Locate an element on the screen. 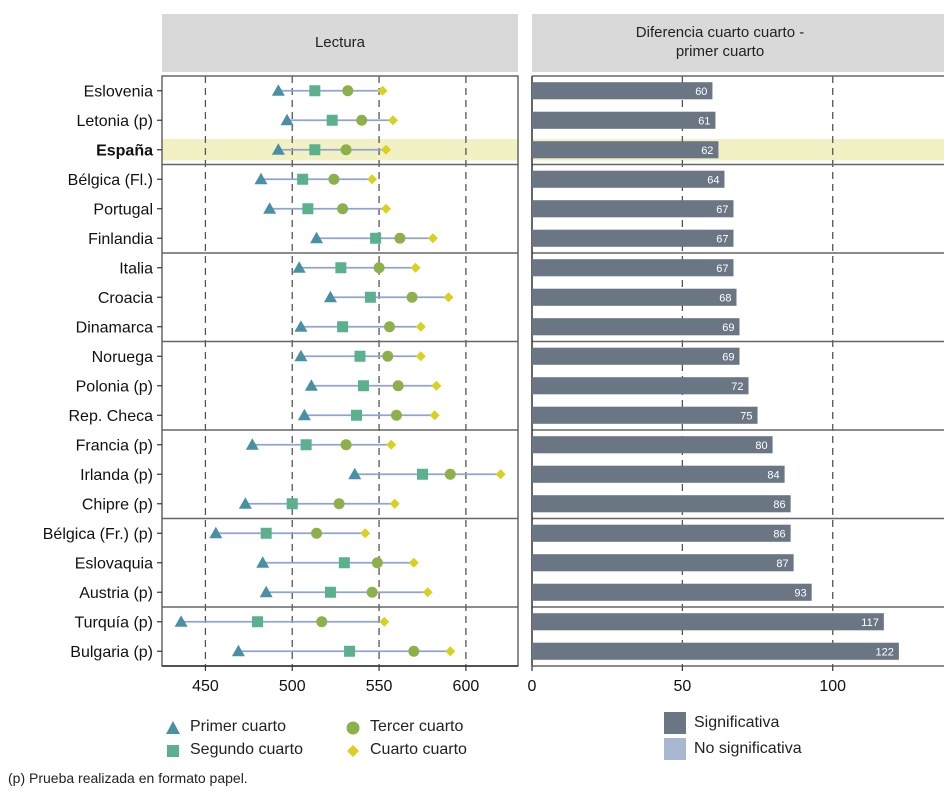  category-label: Bélgica (Fl.) is located at coordinates (110, 180).